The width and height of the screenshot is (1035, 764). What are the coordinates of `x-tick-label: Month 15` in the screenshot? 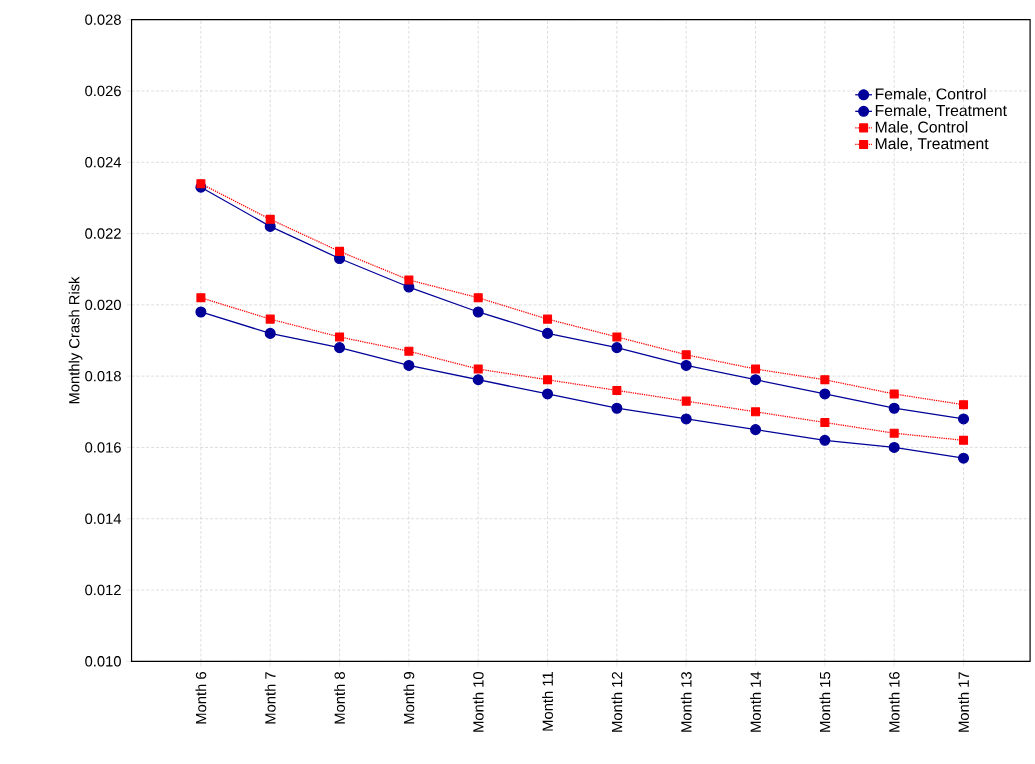 It's located at (825, 702).